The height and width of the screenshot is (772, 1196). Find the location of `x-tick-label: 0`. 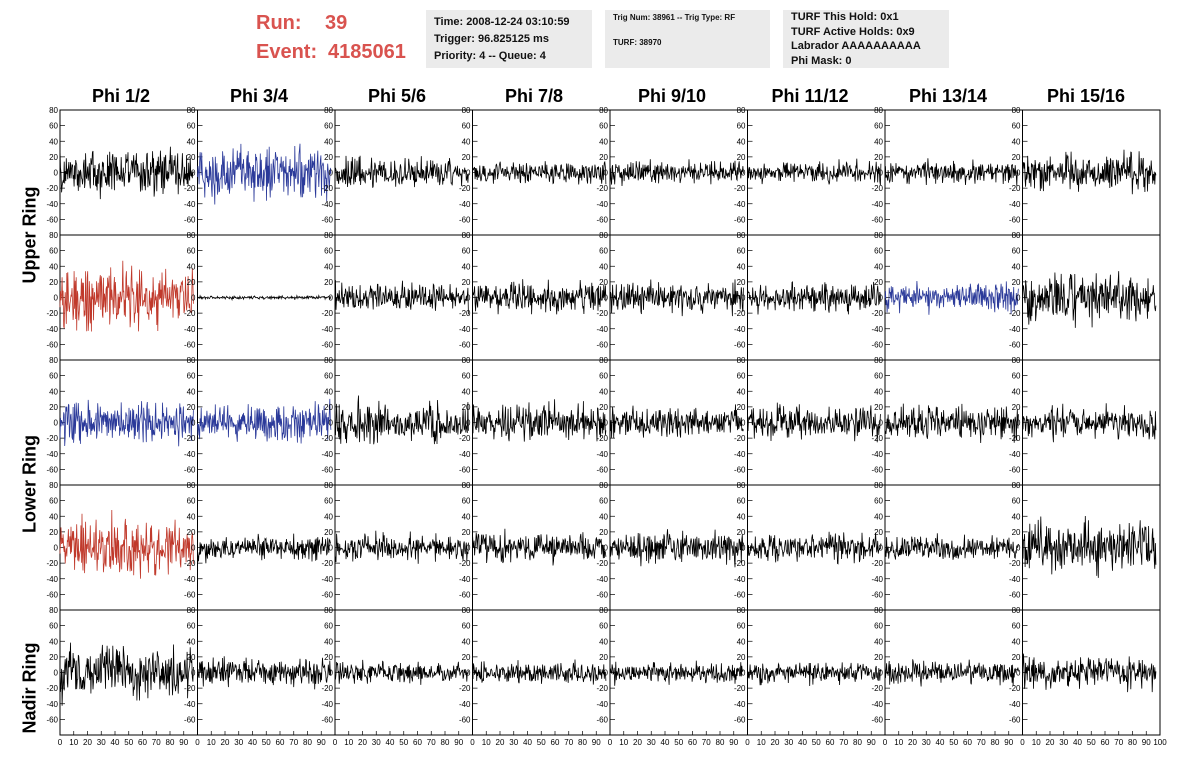

x-tick-label: 0 is located at coordinates (1022, 742).